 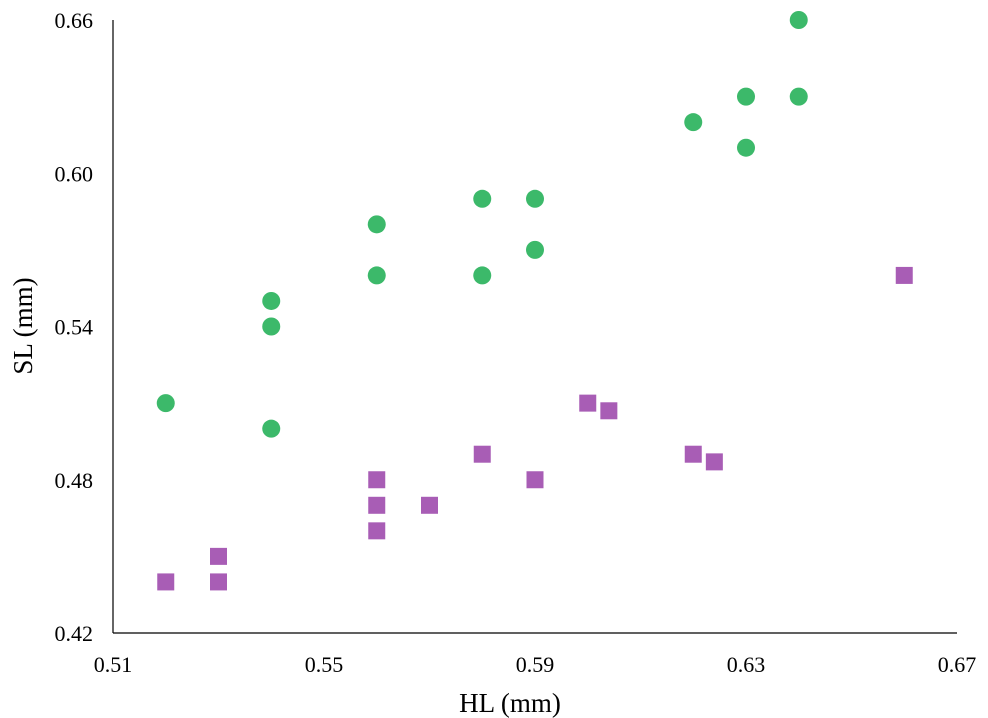 I want to click on x-tick-label: 0.55, so click(x=324, y=664).